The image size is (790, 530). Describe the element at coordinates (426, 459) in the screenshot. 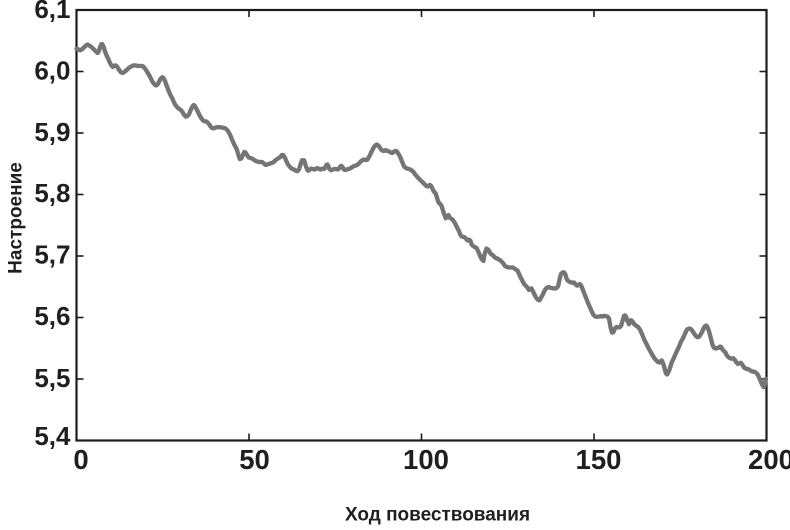

I see `svg-text: 100` at that location.